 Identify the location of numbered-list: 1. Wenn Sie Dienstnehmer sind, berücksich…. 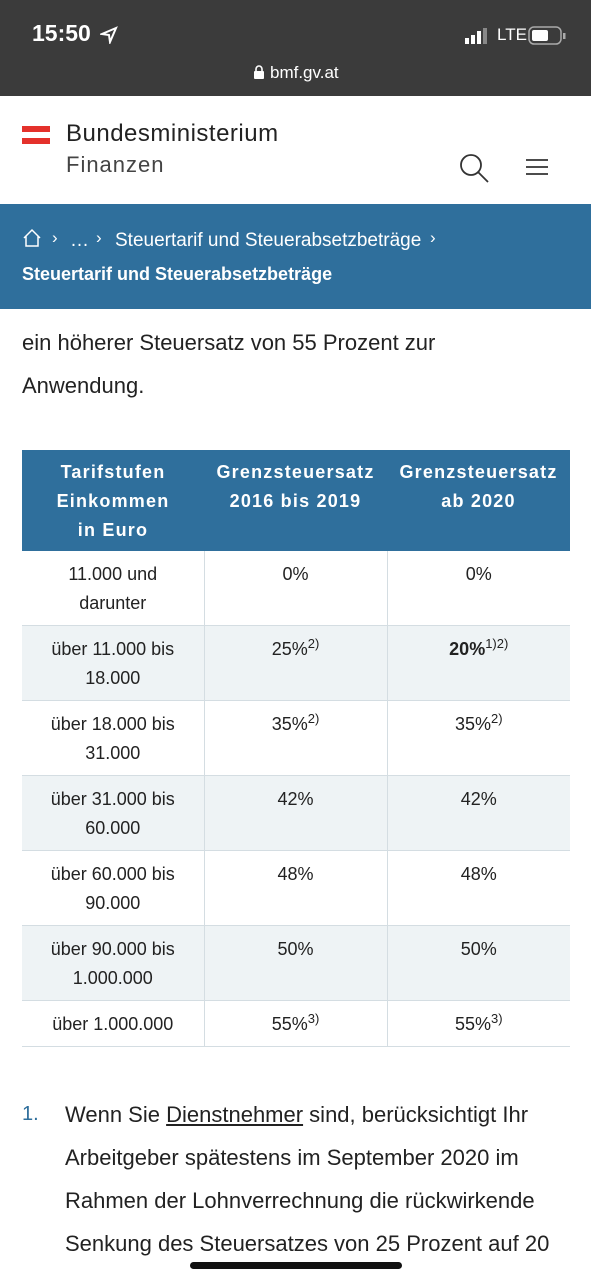
(297, 1179).